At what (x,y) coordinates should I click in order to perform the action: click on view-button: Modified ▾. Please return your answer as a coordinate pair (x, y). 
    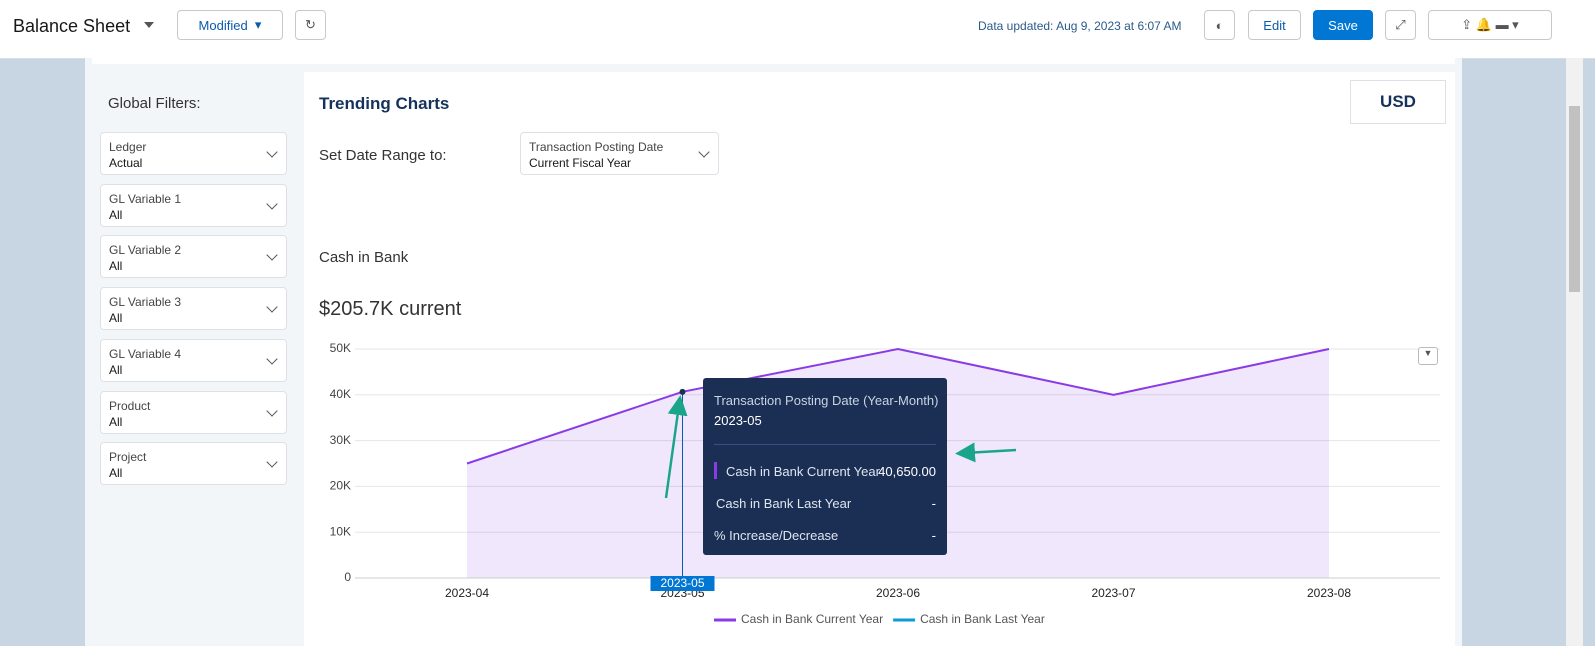
    Looking at the image, I should click on (230, 25).